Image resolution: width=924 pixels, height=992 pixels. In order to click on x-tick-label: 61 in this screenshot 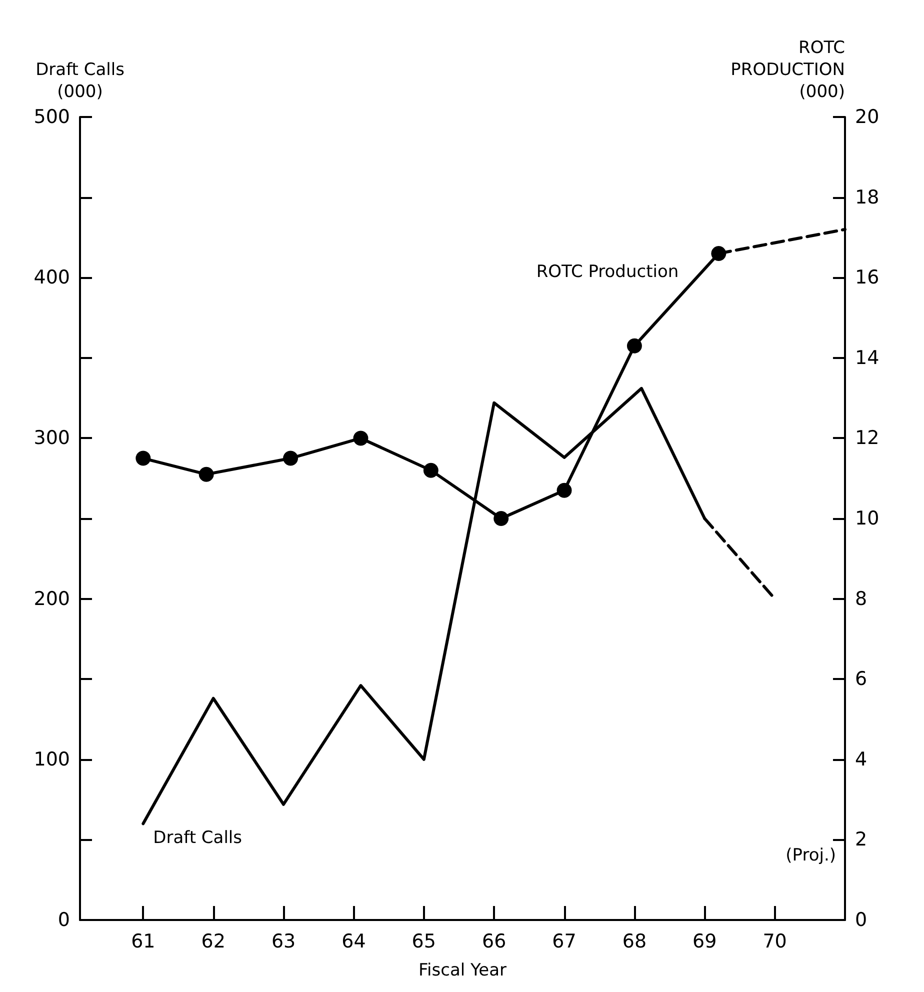, I will do `click(143, 941)`.